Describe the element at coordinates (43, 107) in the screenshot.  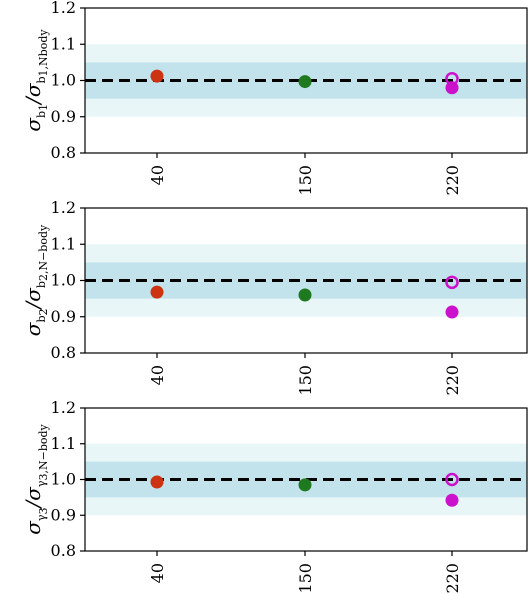
I see `y-axis-label-part: 1` at that location.